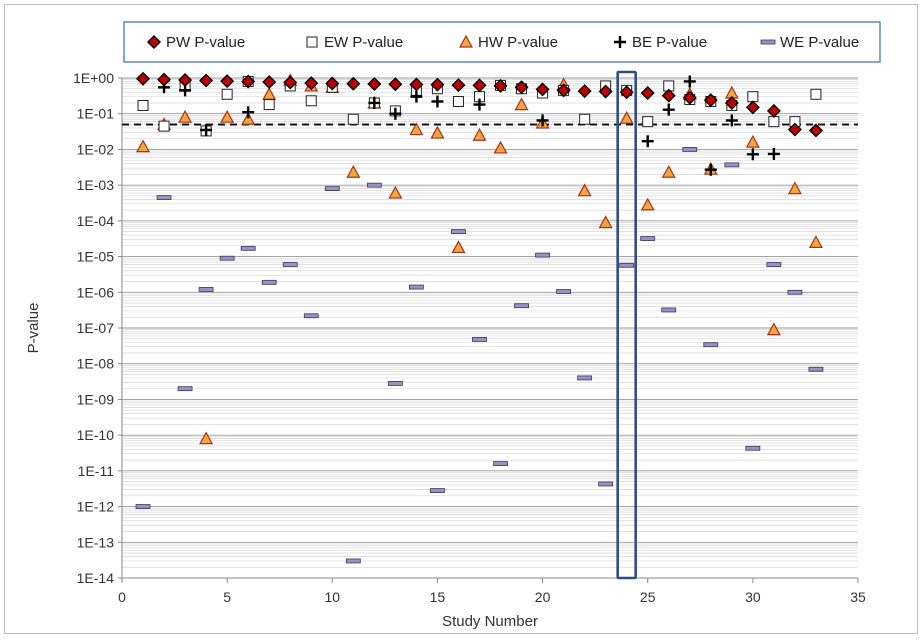 This screenshot has width=924, height=640. Describe the element at coordinates (96, 221) in the screenshot. I see `y-tick-label: 1E-04` at that location.